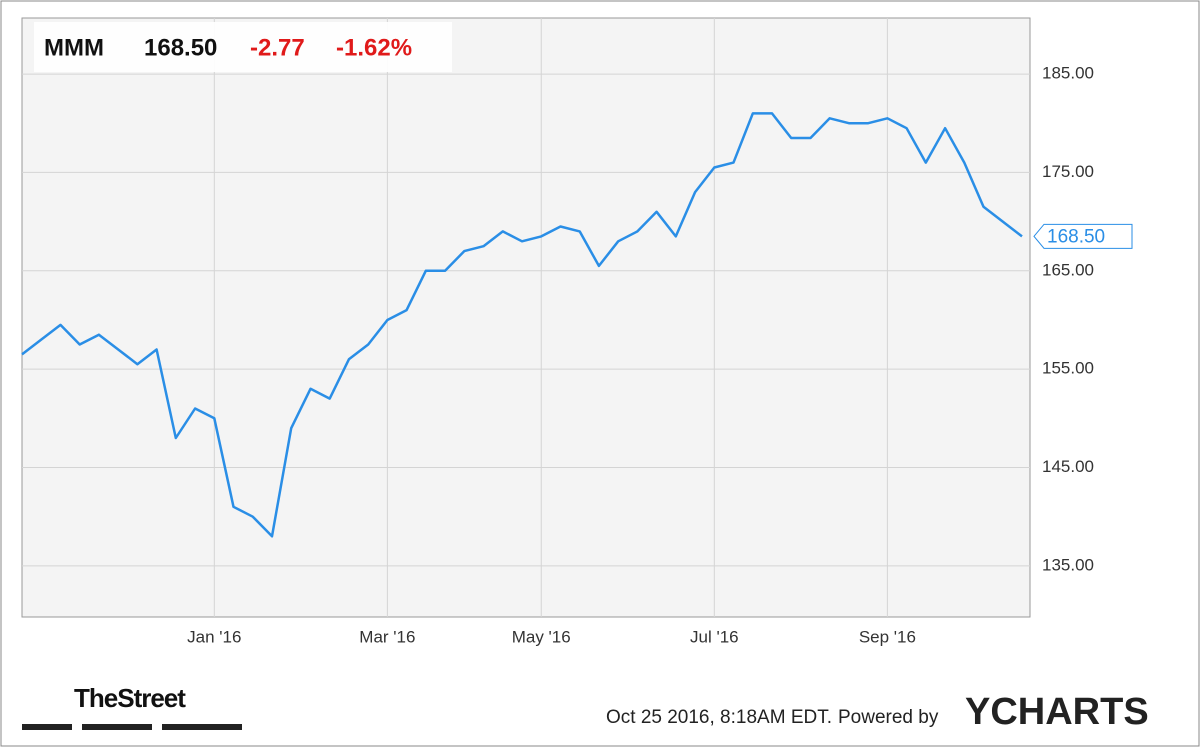 The height and width of the screenshot is (747, 1200). What do you see at coordinates (541, 636) in the screenshot?
I see `x-tick-label: May '16` at bounding box center [541, 636].